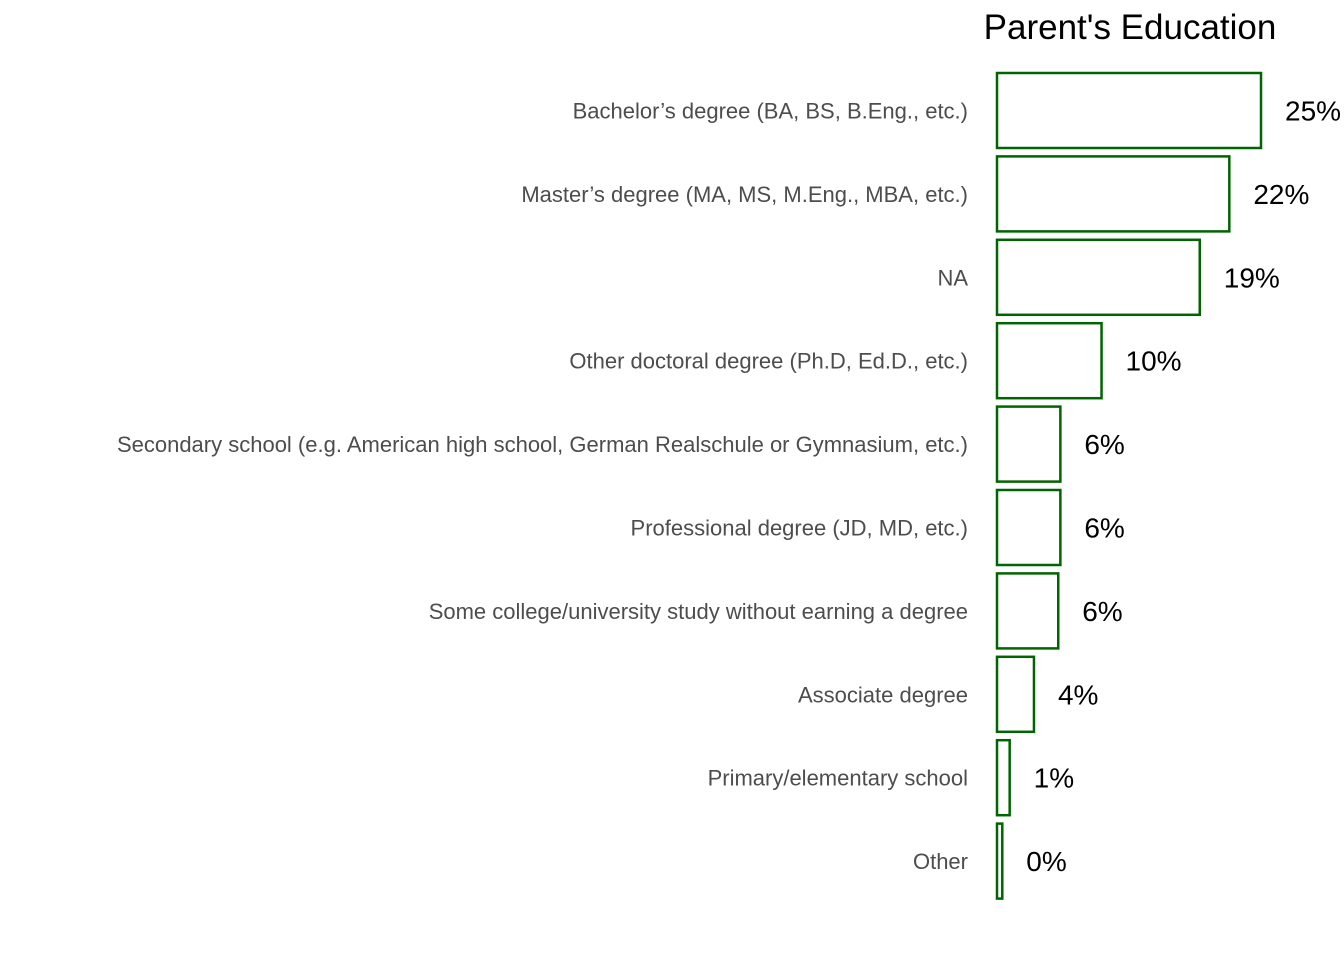  What do you see at coordinates (1252, 277) in the screenshot?
I see `value-label: 19%` at bounding box center [1252, 277].